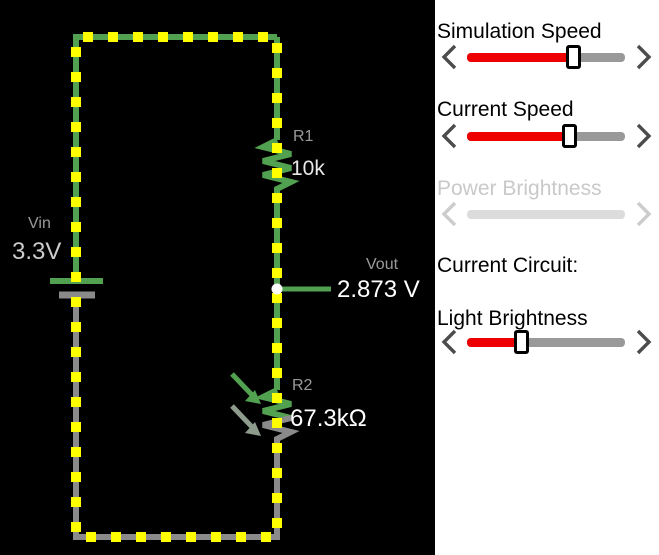 The image size is (659, 555). Describe the element at coordinates (519, 31) in the screenshot. I see `simulation-speed-label: Simulation Speed` at that location.